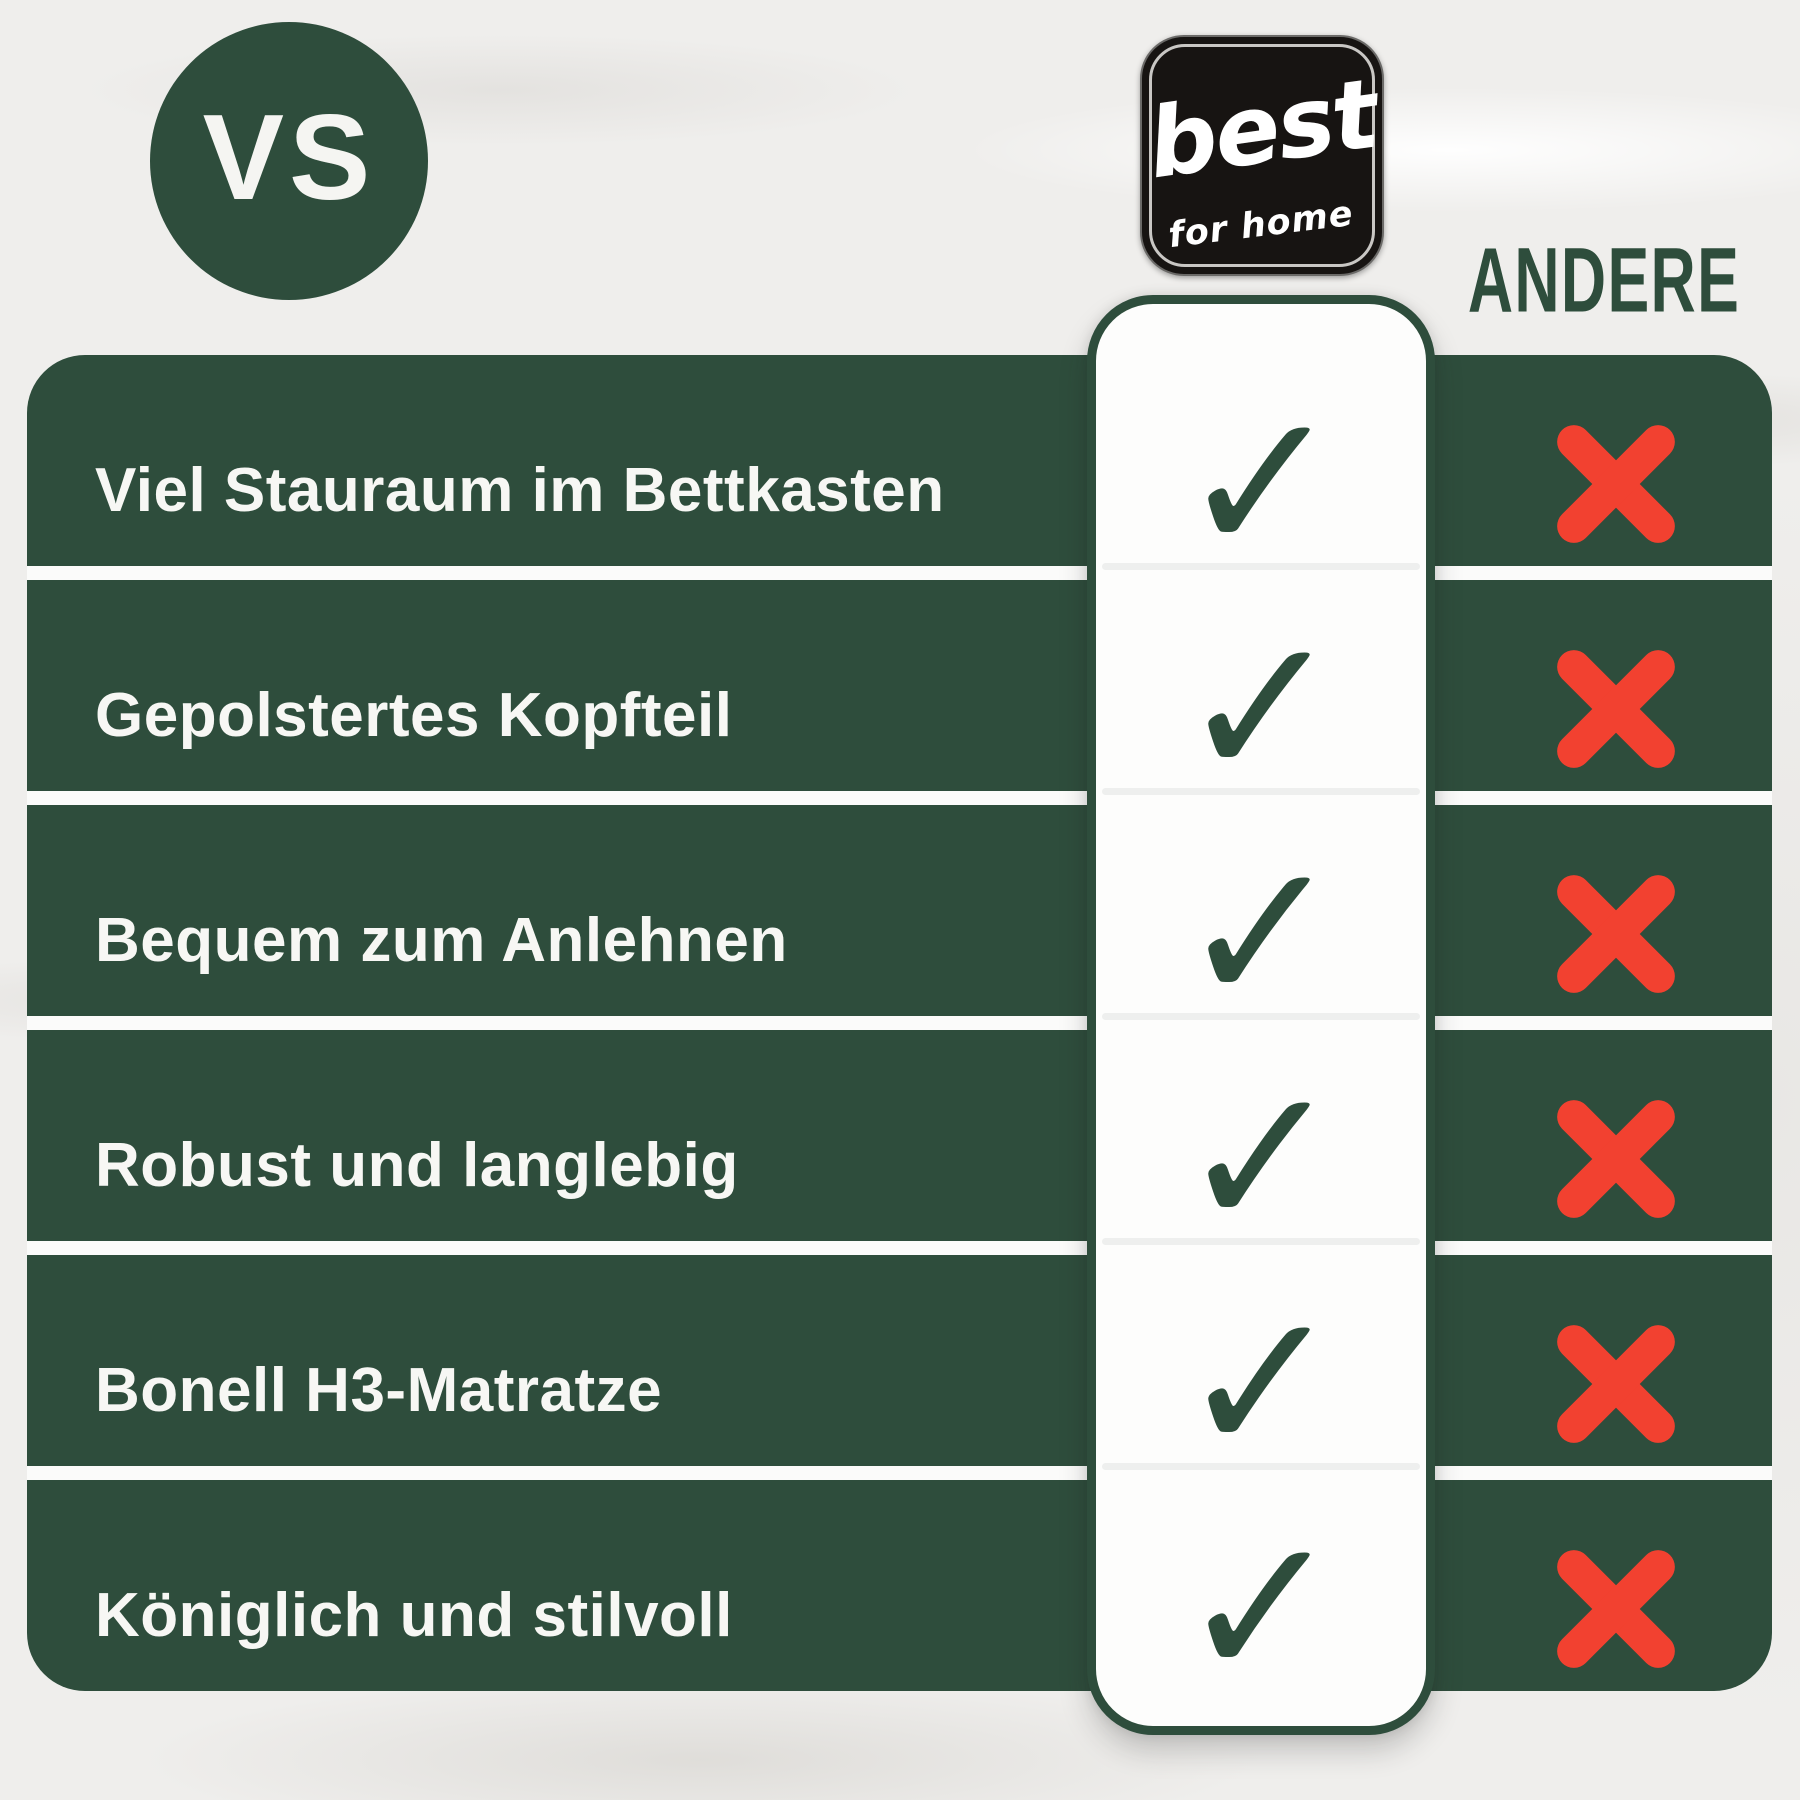  Describe the element at coordinates (520, 490) in the screenshot. I see `feature-label: Viel Stauraum im Bettkasten` at that location.